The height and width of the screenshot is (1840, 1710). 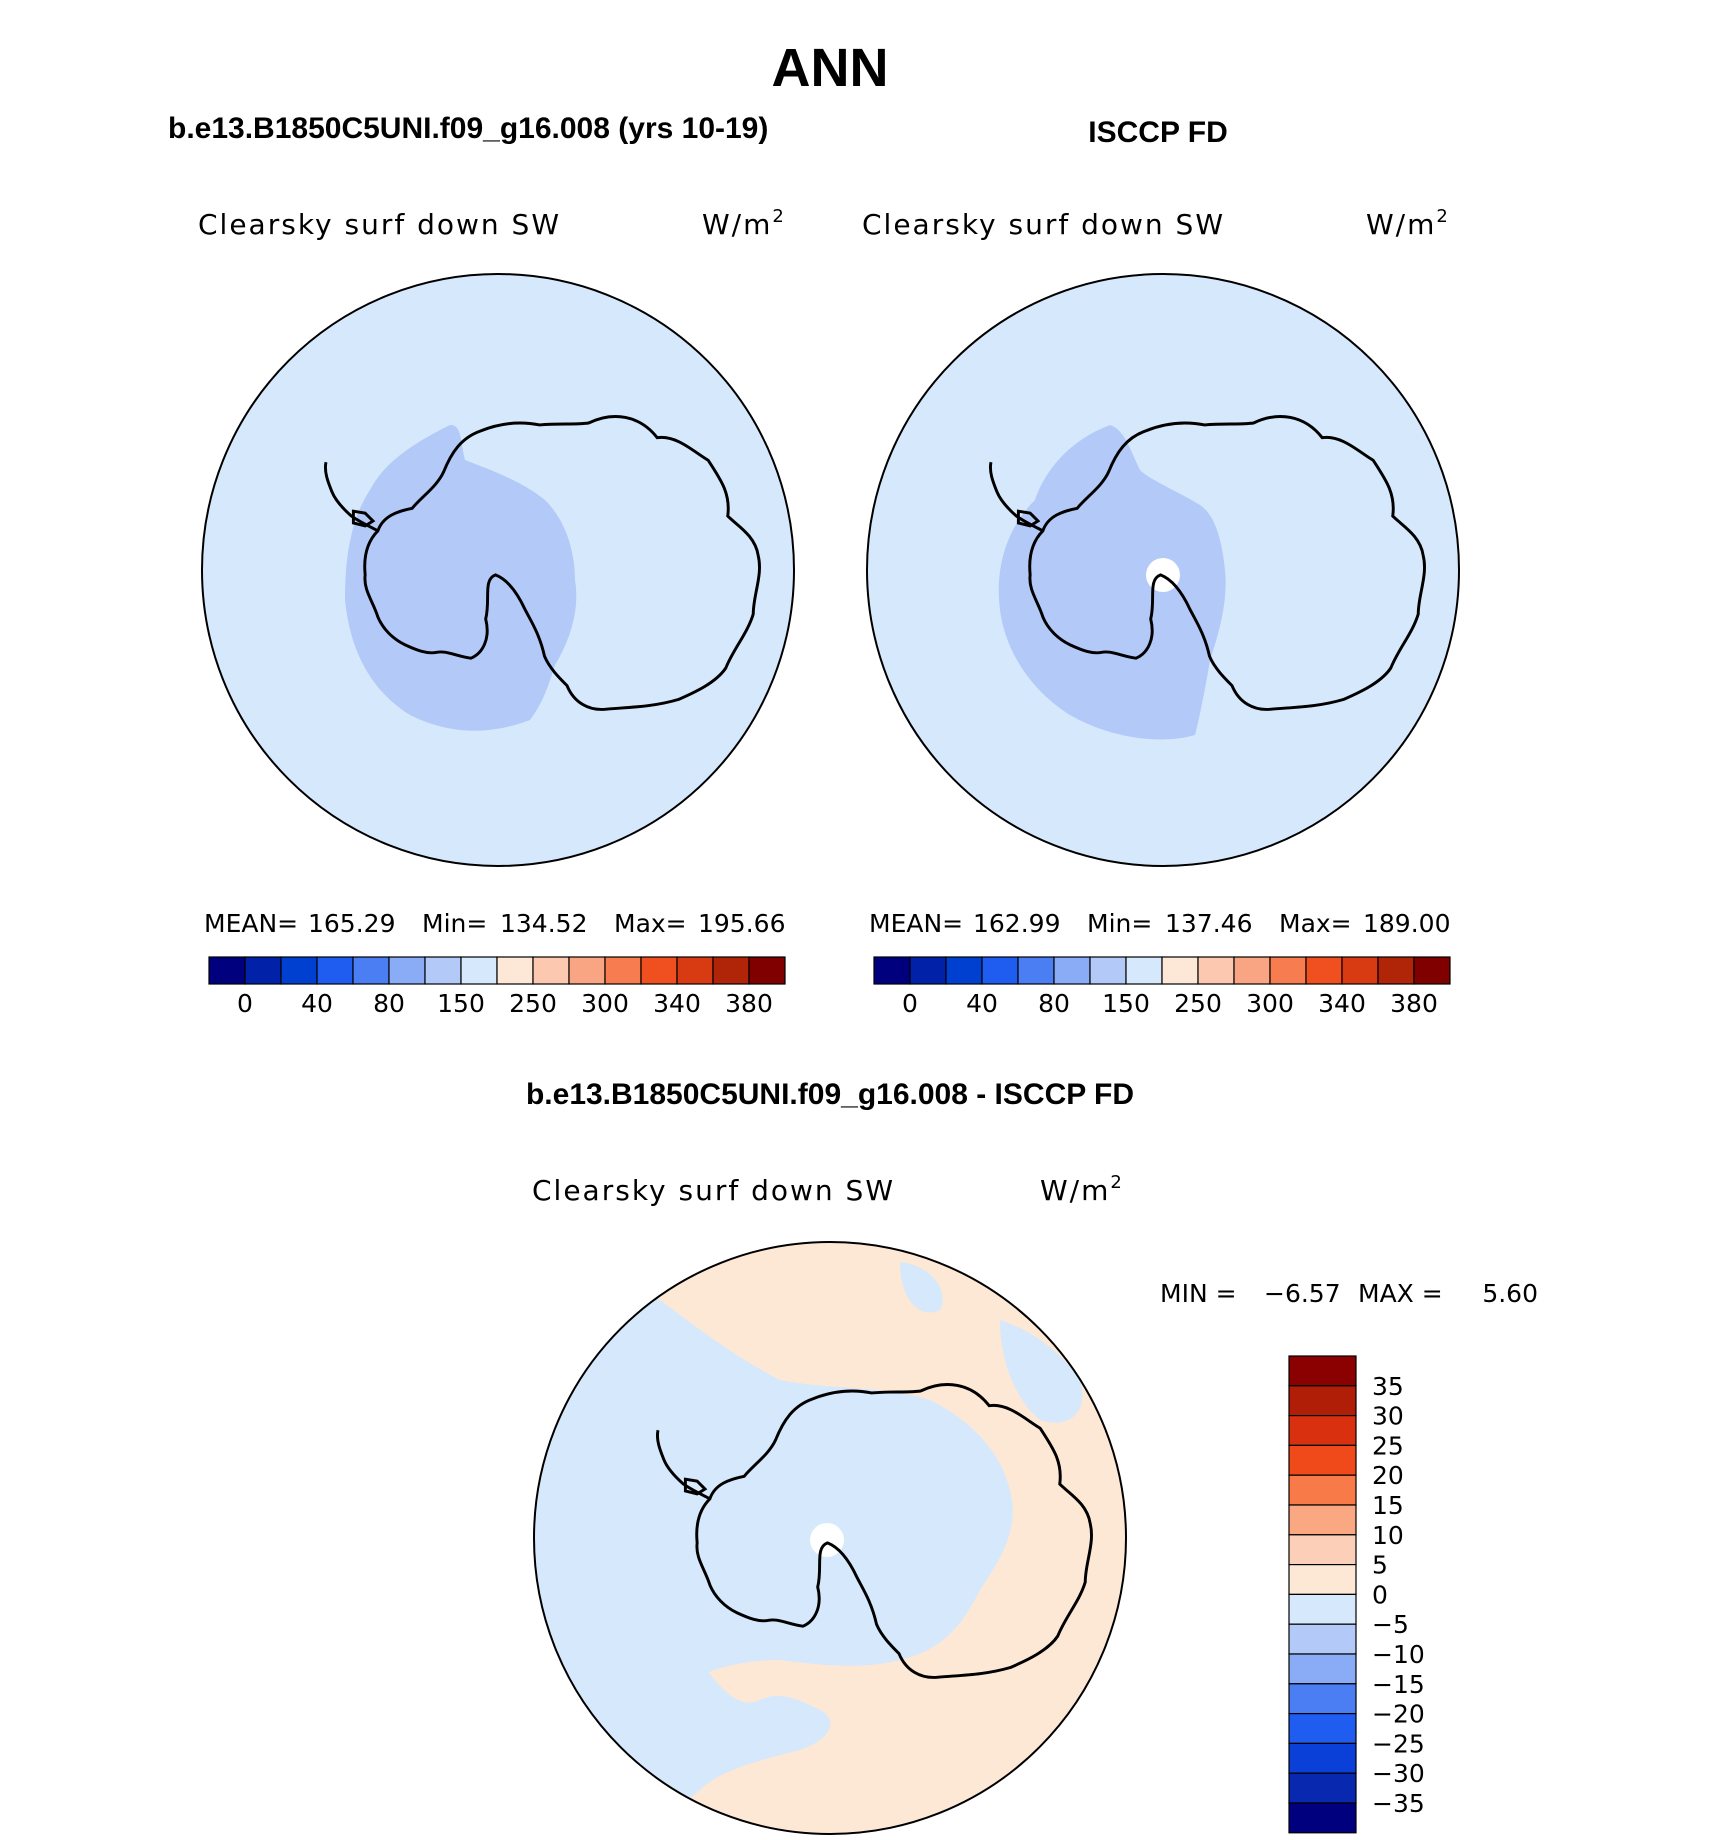 I want to click on diff-stats: MIN = −6.57 MAX = 5.60, so click(x=1349, y=1293).